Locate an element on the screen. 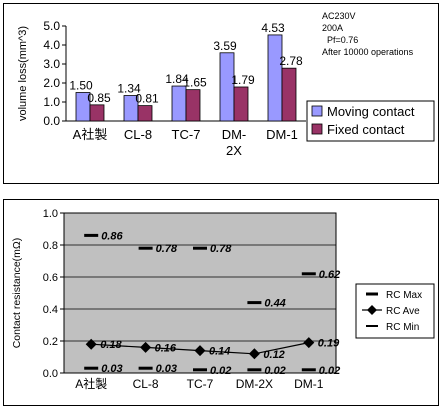 The image size is (443, 409). rc-max-label: 0.62 is located at coordinates (329, 275).